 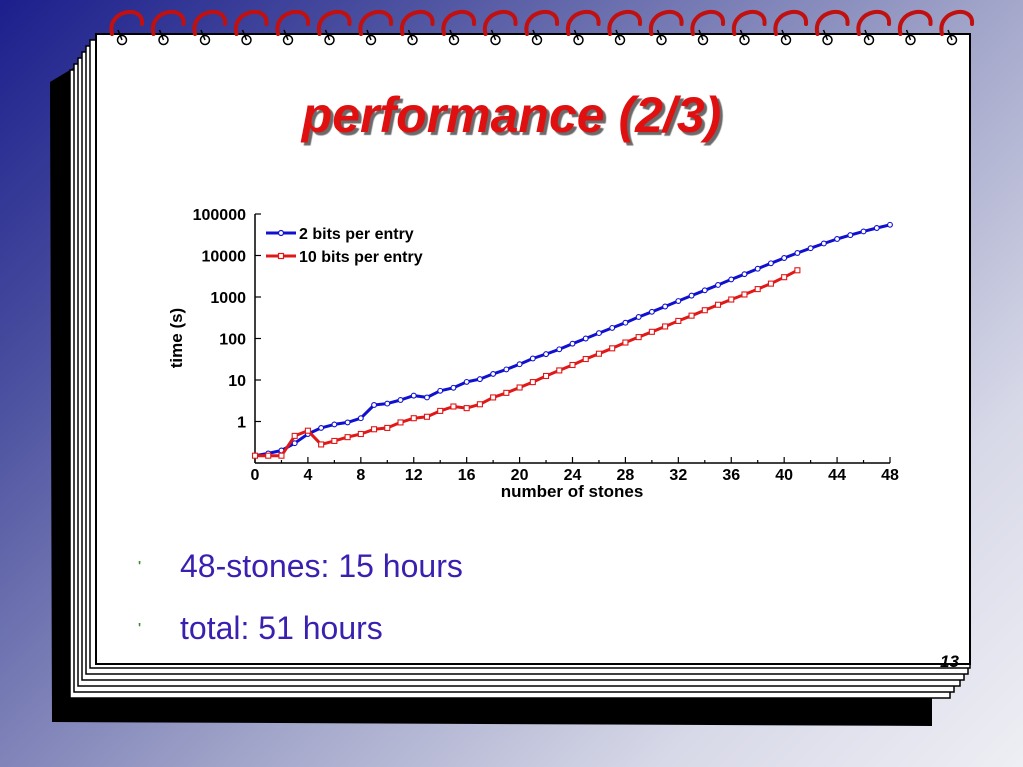 What do you see at coordinates (573, 475) in the screenshot?
I see `x-tick-label: 24` at bounding box center [573, 475].